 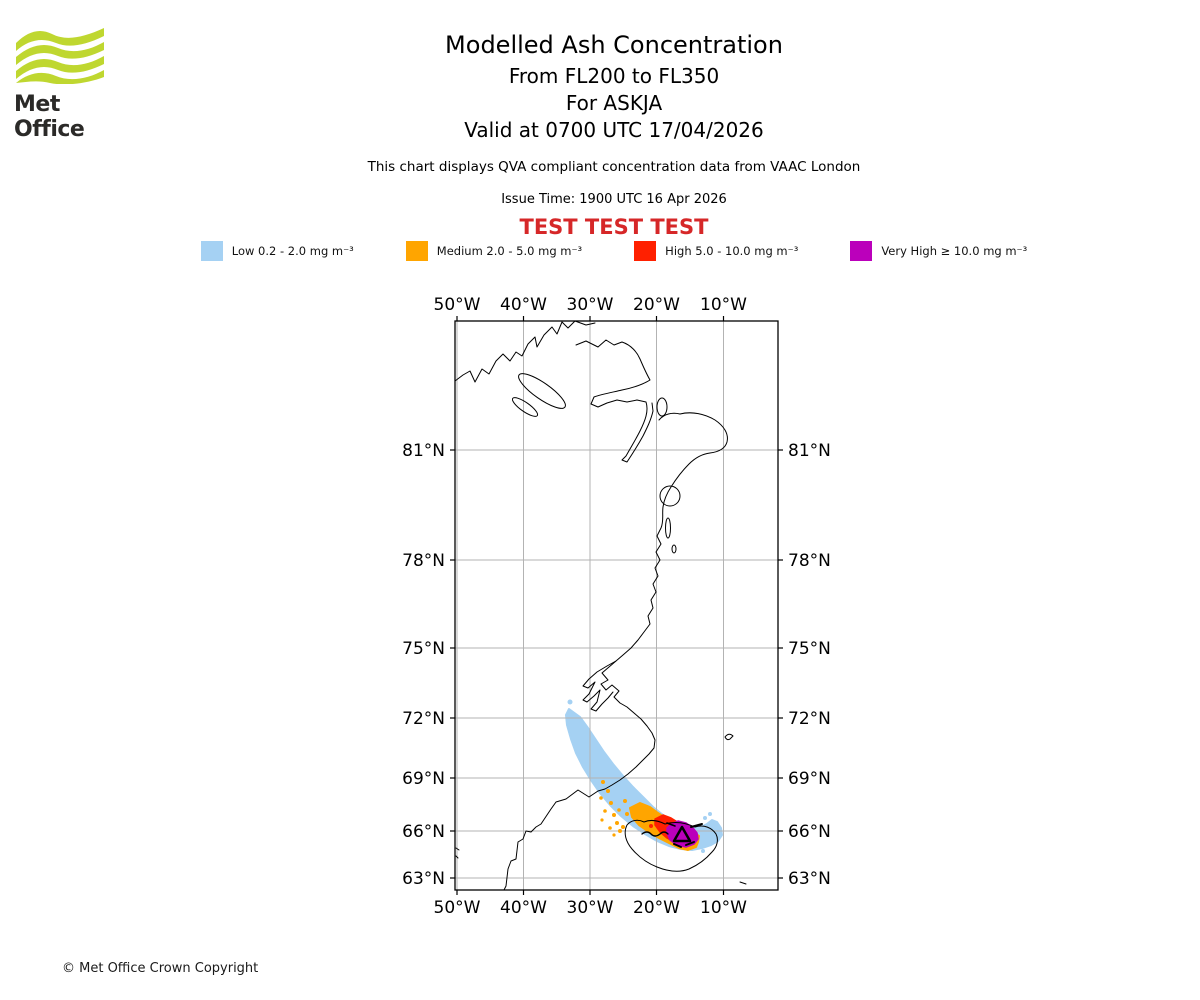 I want to click on lon-axis-bottom: 50°W 40°W 30°W 20°W 10°W, so click(x=591, y=908).